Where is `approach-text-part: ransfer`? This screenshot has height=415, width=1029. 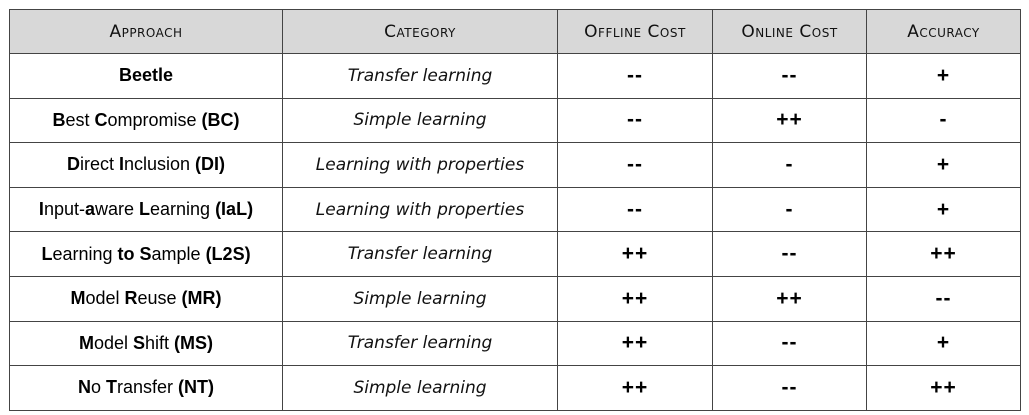 approach-text-part: ransfer is located at coordinates (148, 387).